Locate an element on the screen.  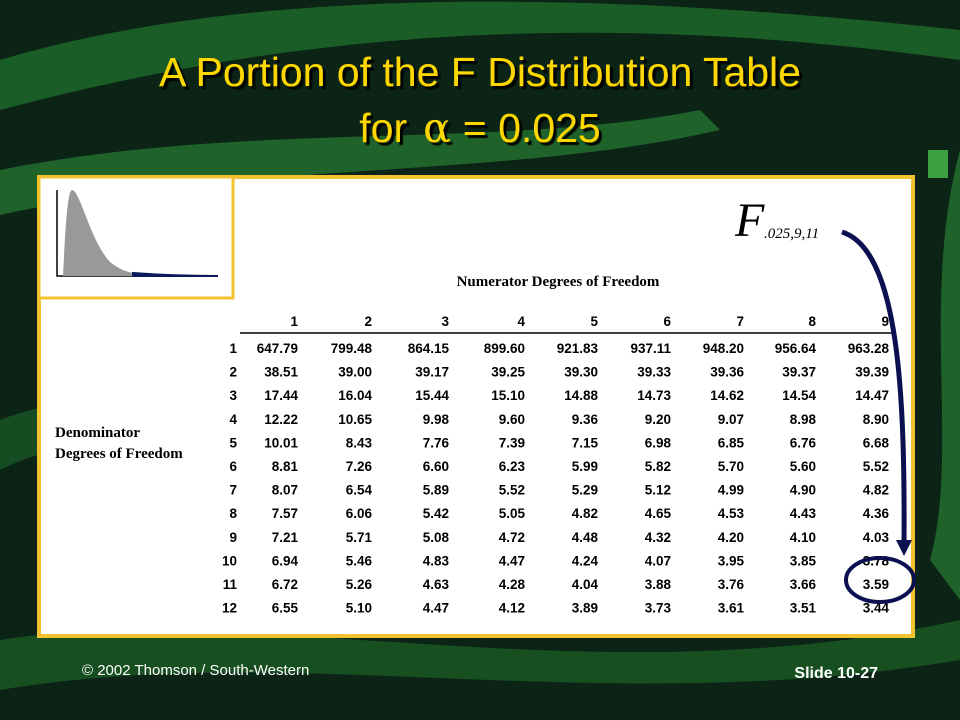
table-cell: 899.60 is located at coordinates (504, 348).